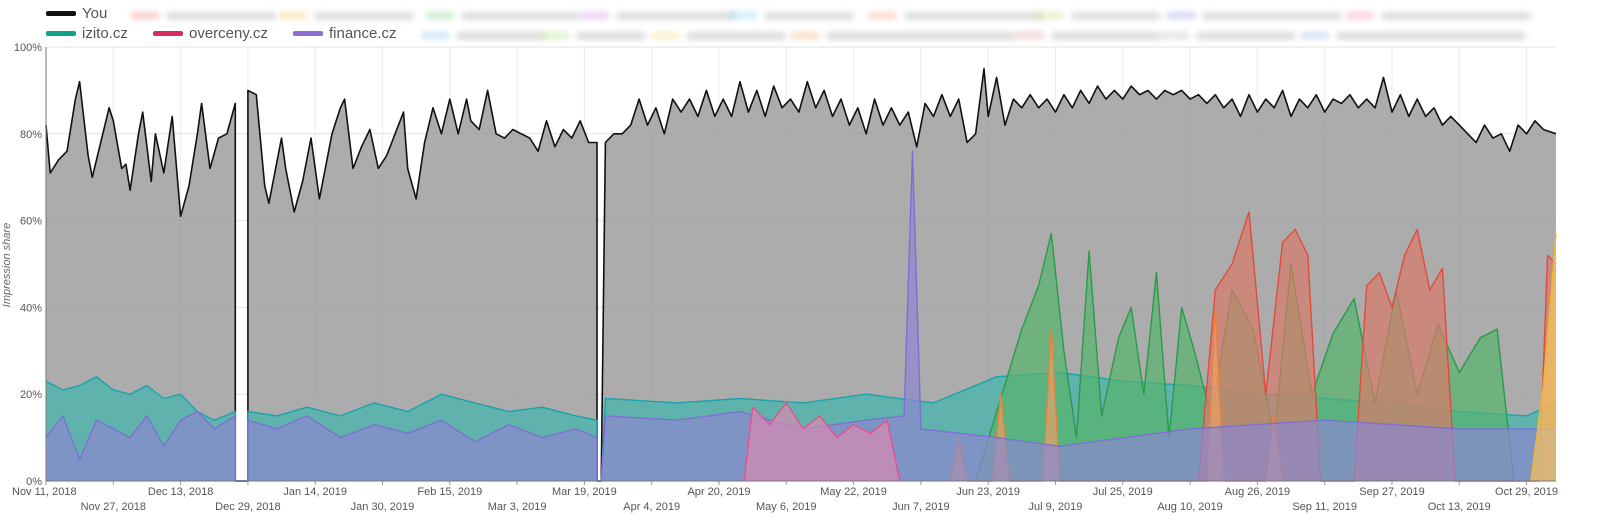 This screenshot has width=1600, height=528. I want to click on x-tick-label-secondary: Jun 7, 2019, so click(921, 507).